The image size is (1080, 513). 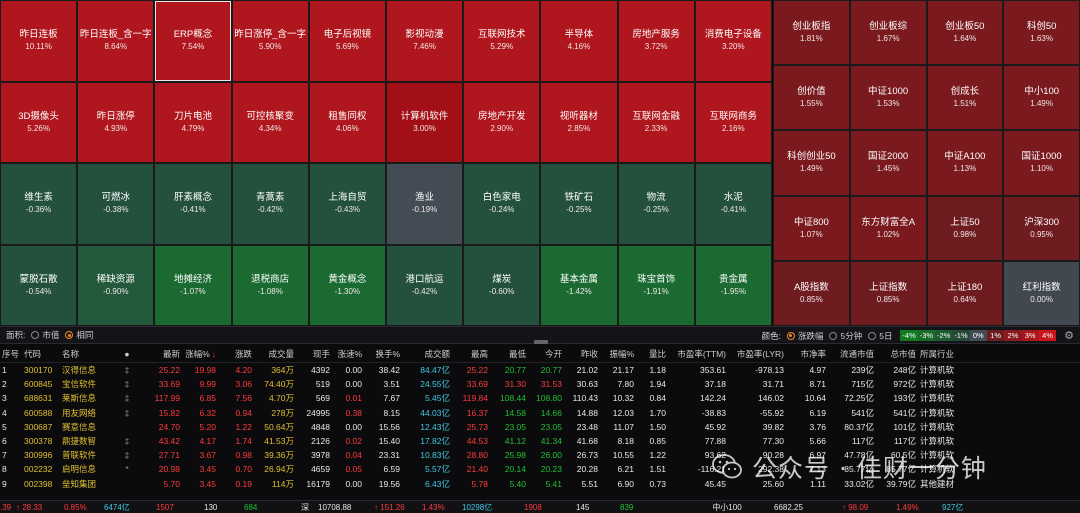 What do you see at coordinates (733, 204) in the screenshot?
I see `concept-tile: 水泥 -0.41%` at bounding box center [733, 204].